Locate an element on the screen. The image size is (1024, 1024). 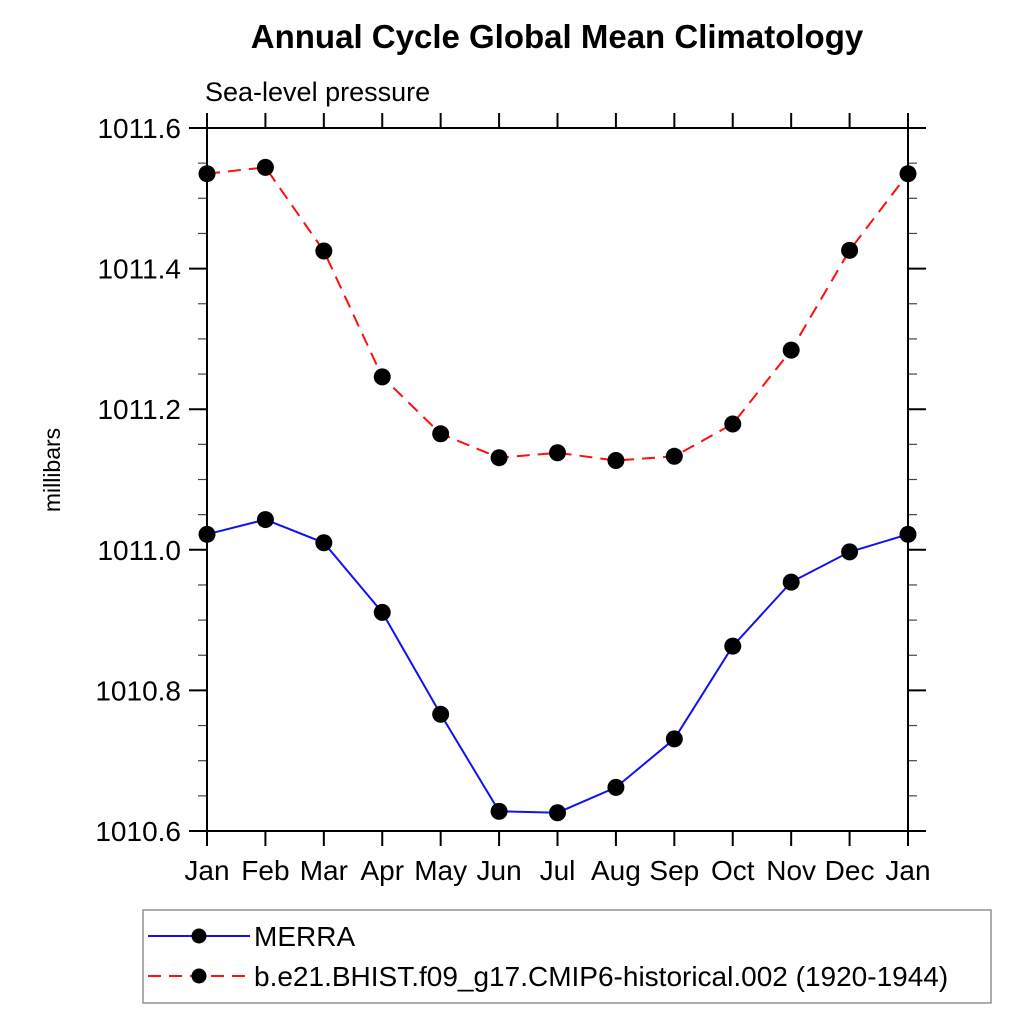
x-tick-label: Aug is located at coordinates (616, 870).